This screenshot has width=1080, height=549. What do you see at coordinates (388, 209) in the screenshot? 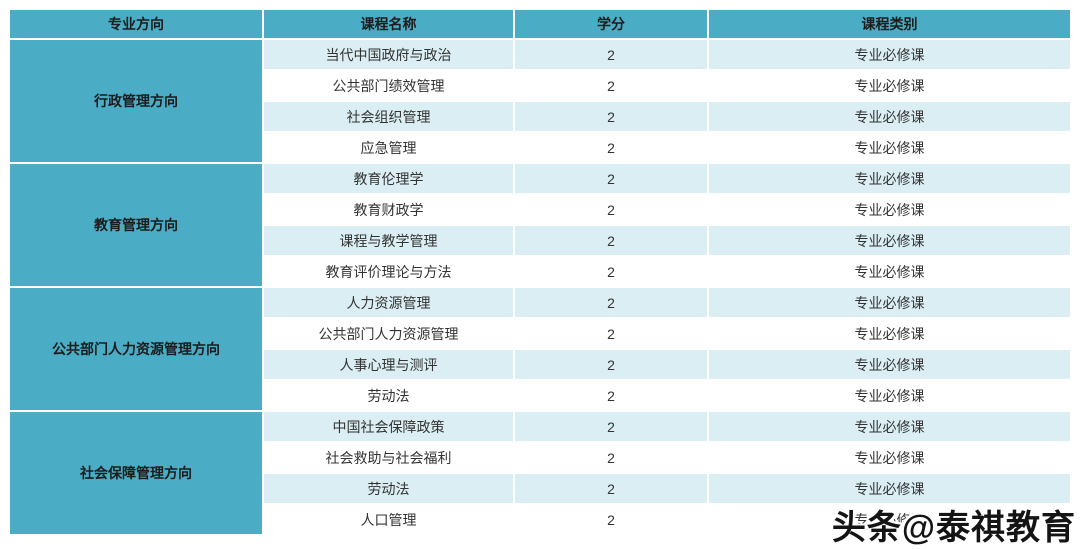
I see `course-name-cell: 教育财政学` at bounding box center [388, 209].